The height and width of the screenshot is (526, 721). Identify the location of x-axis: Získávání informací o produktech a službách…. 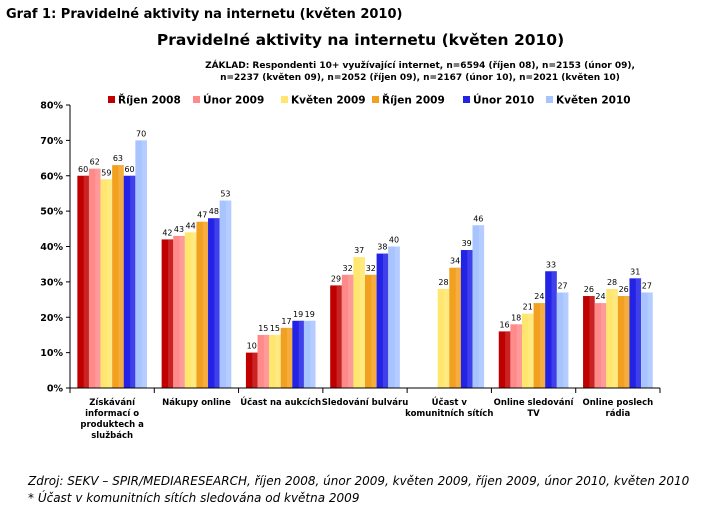
(365, 414).